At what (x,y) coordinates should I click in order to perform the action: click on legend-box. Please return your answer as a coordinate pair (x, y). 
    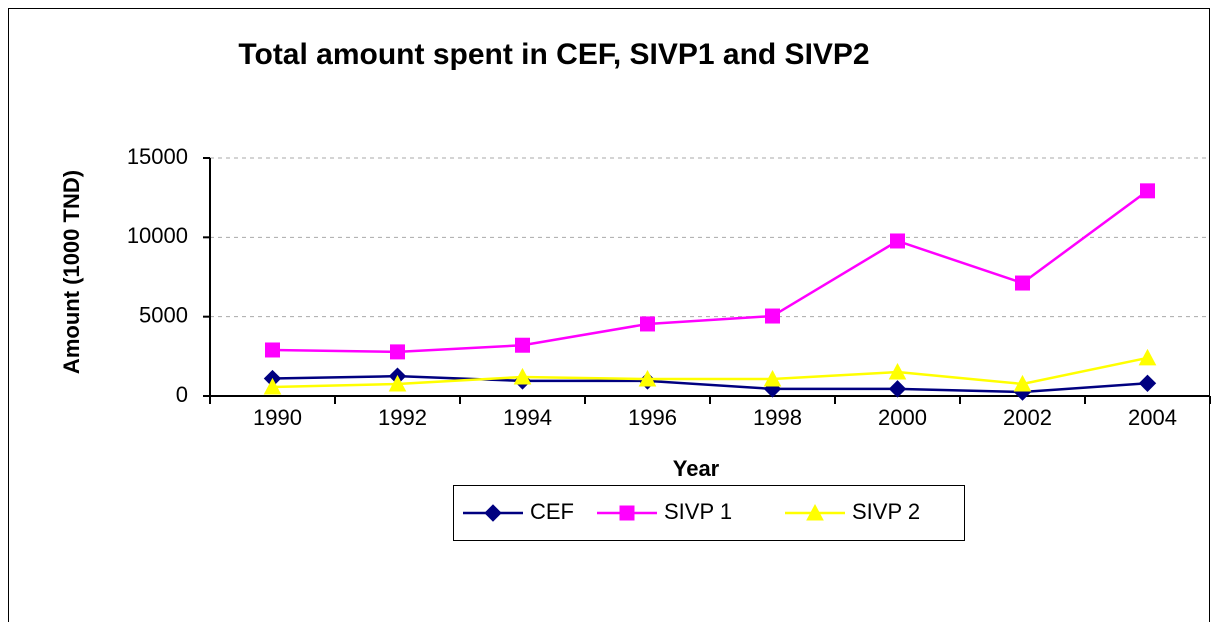
    Looking at the image, I should click on (709, 513).